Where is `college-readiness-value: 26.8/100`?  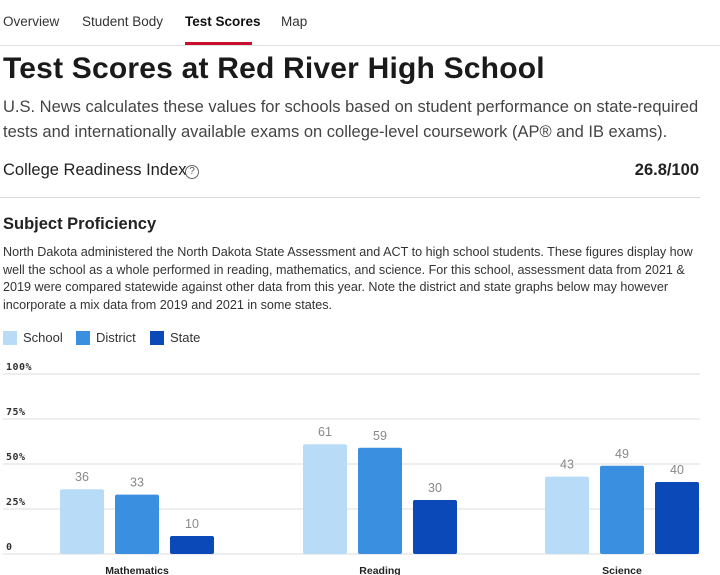 college-readiness-value: 26.8/100 is located at coordinates (666, 170).